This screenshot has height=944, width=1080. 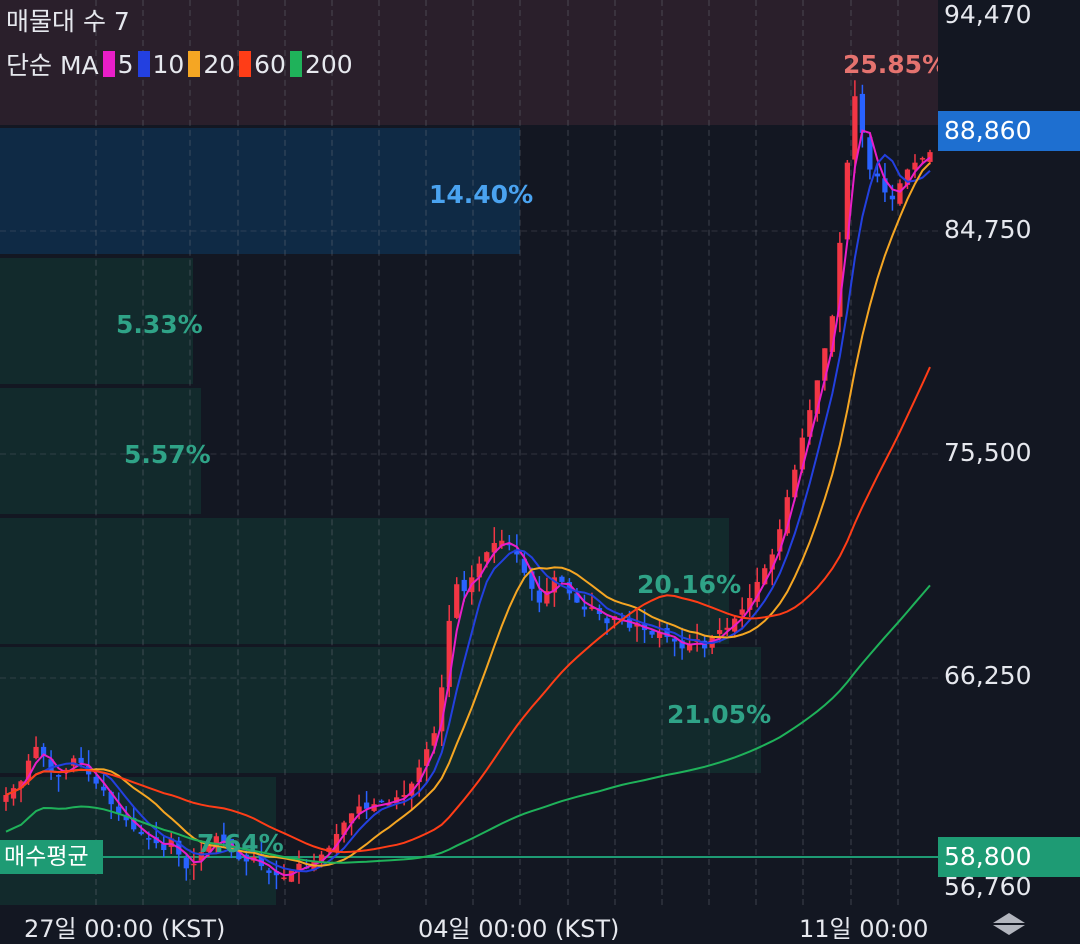 I want to click on up-down-arrows-icon, so click(x=1009, y=924).